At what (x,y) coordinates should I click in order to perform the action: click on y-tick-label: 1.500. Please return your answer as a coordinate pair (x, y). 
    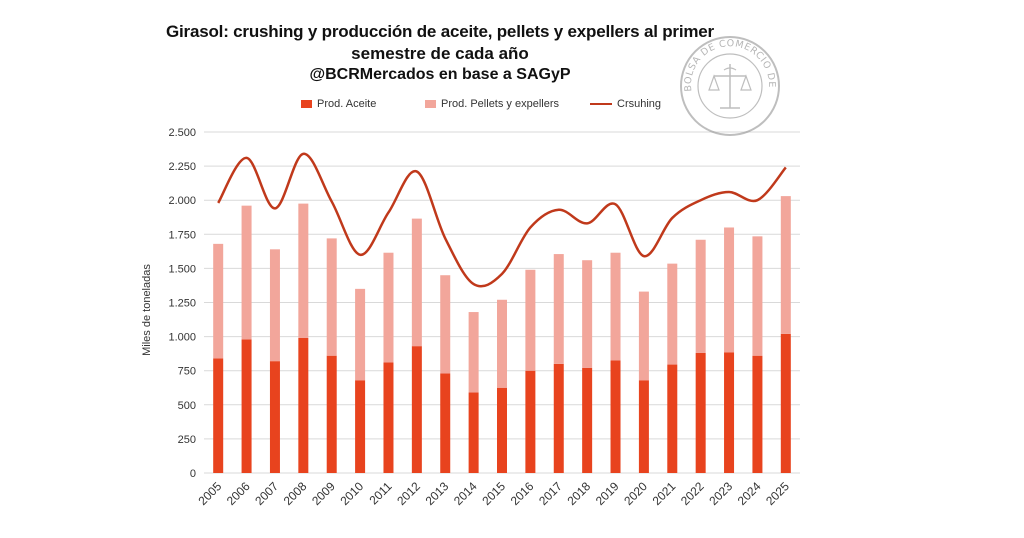
    Looking at the image, I should click on (182, 269).